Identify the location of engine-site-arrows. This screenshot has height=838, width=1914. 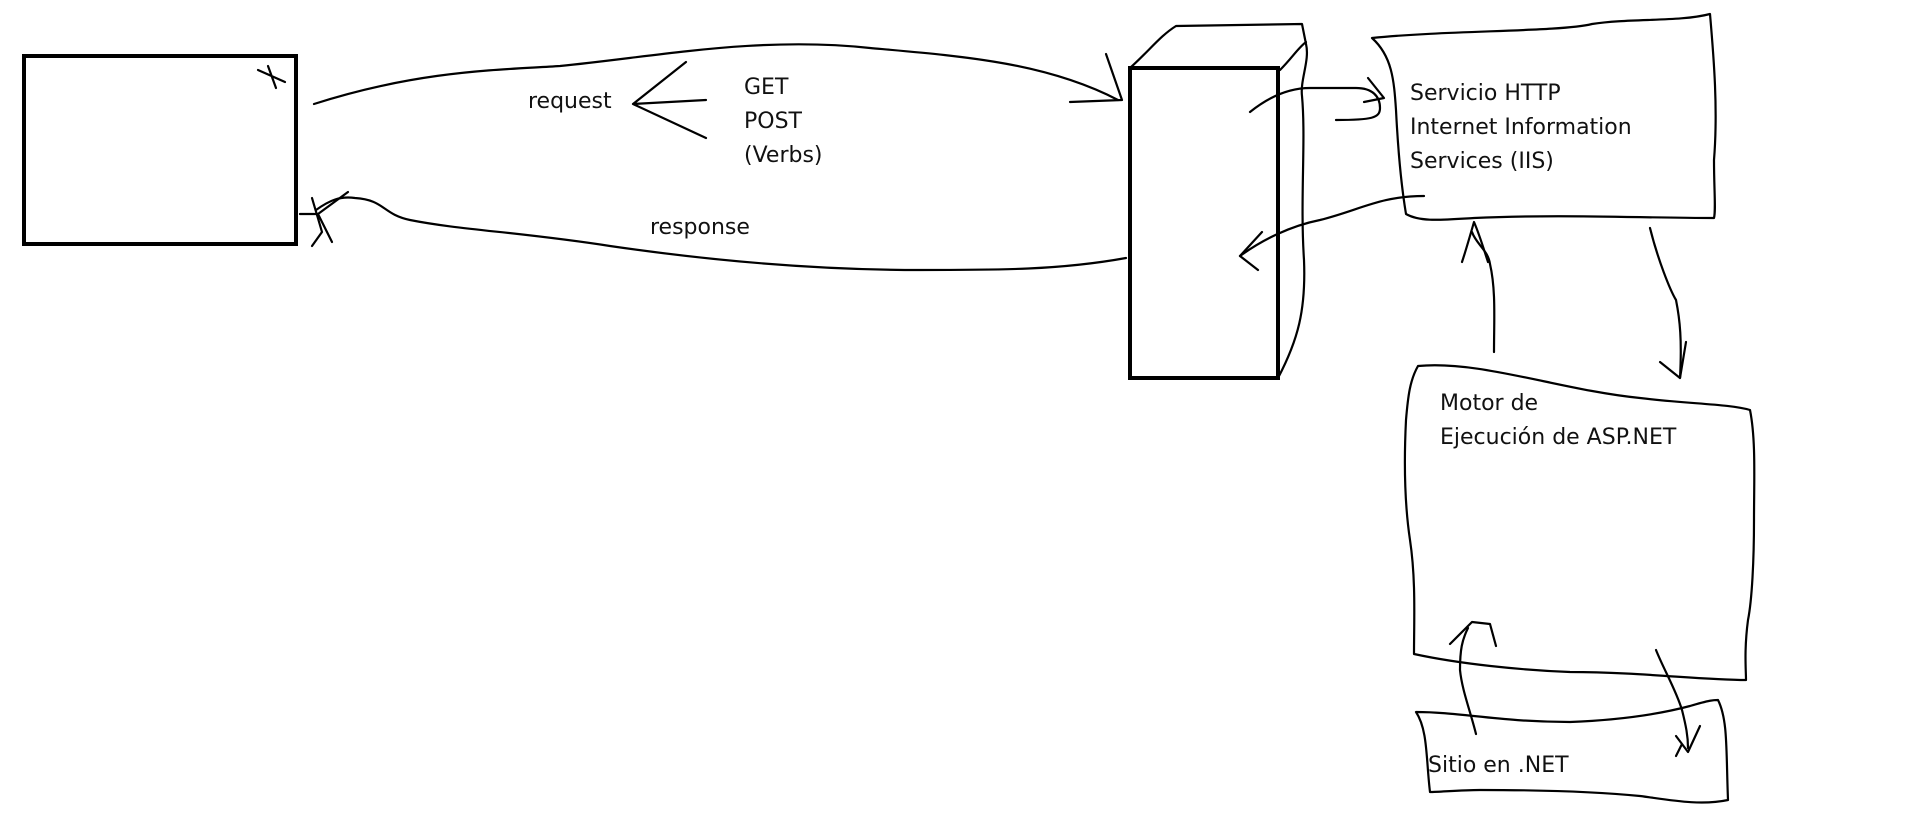
(1575, 689).